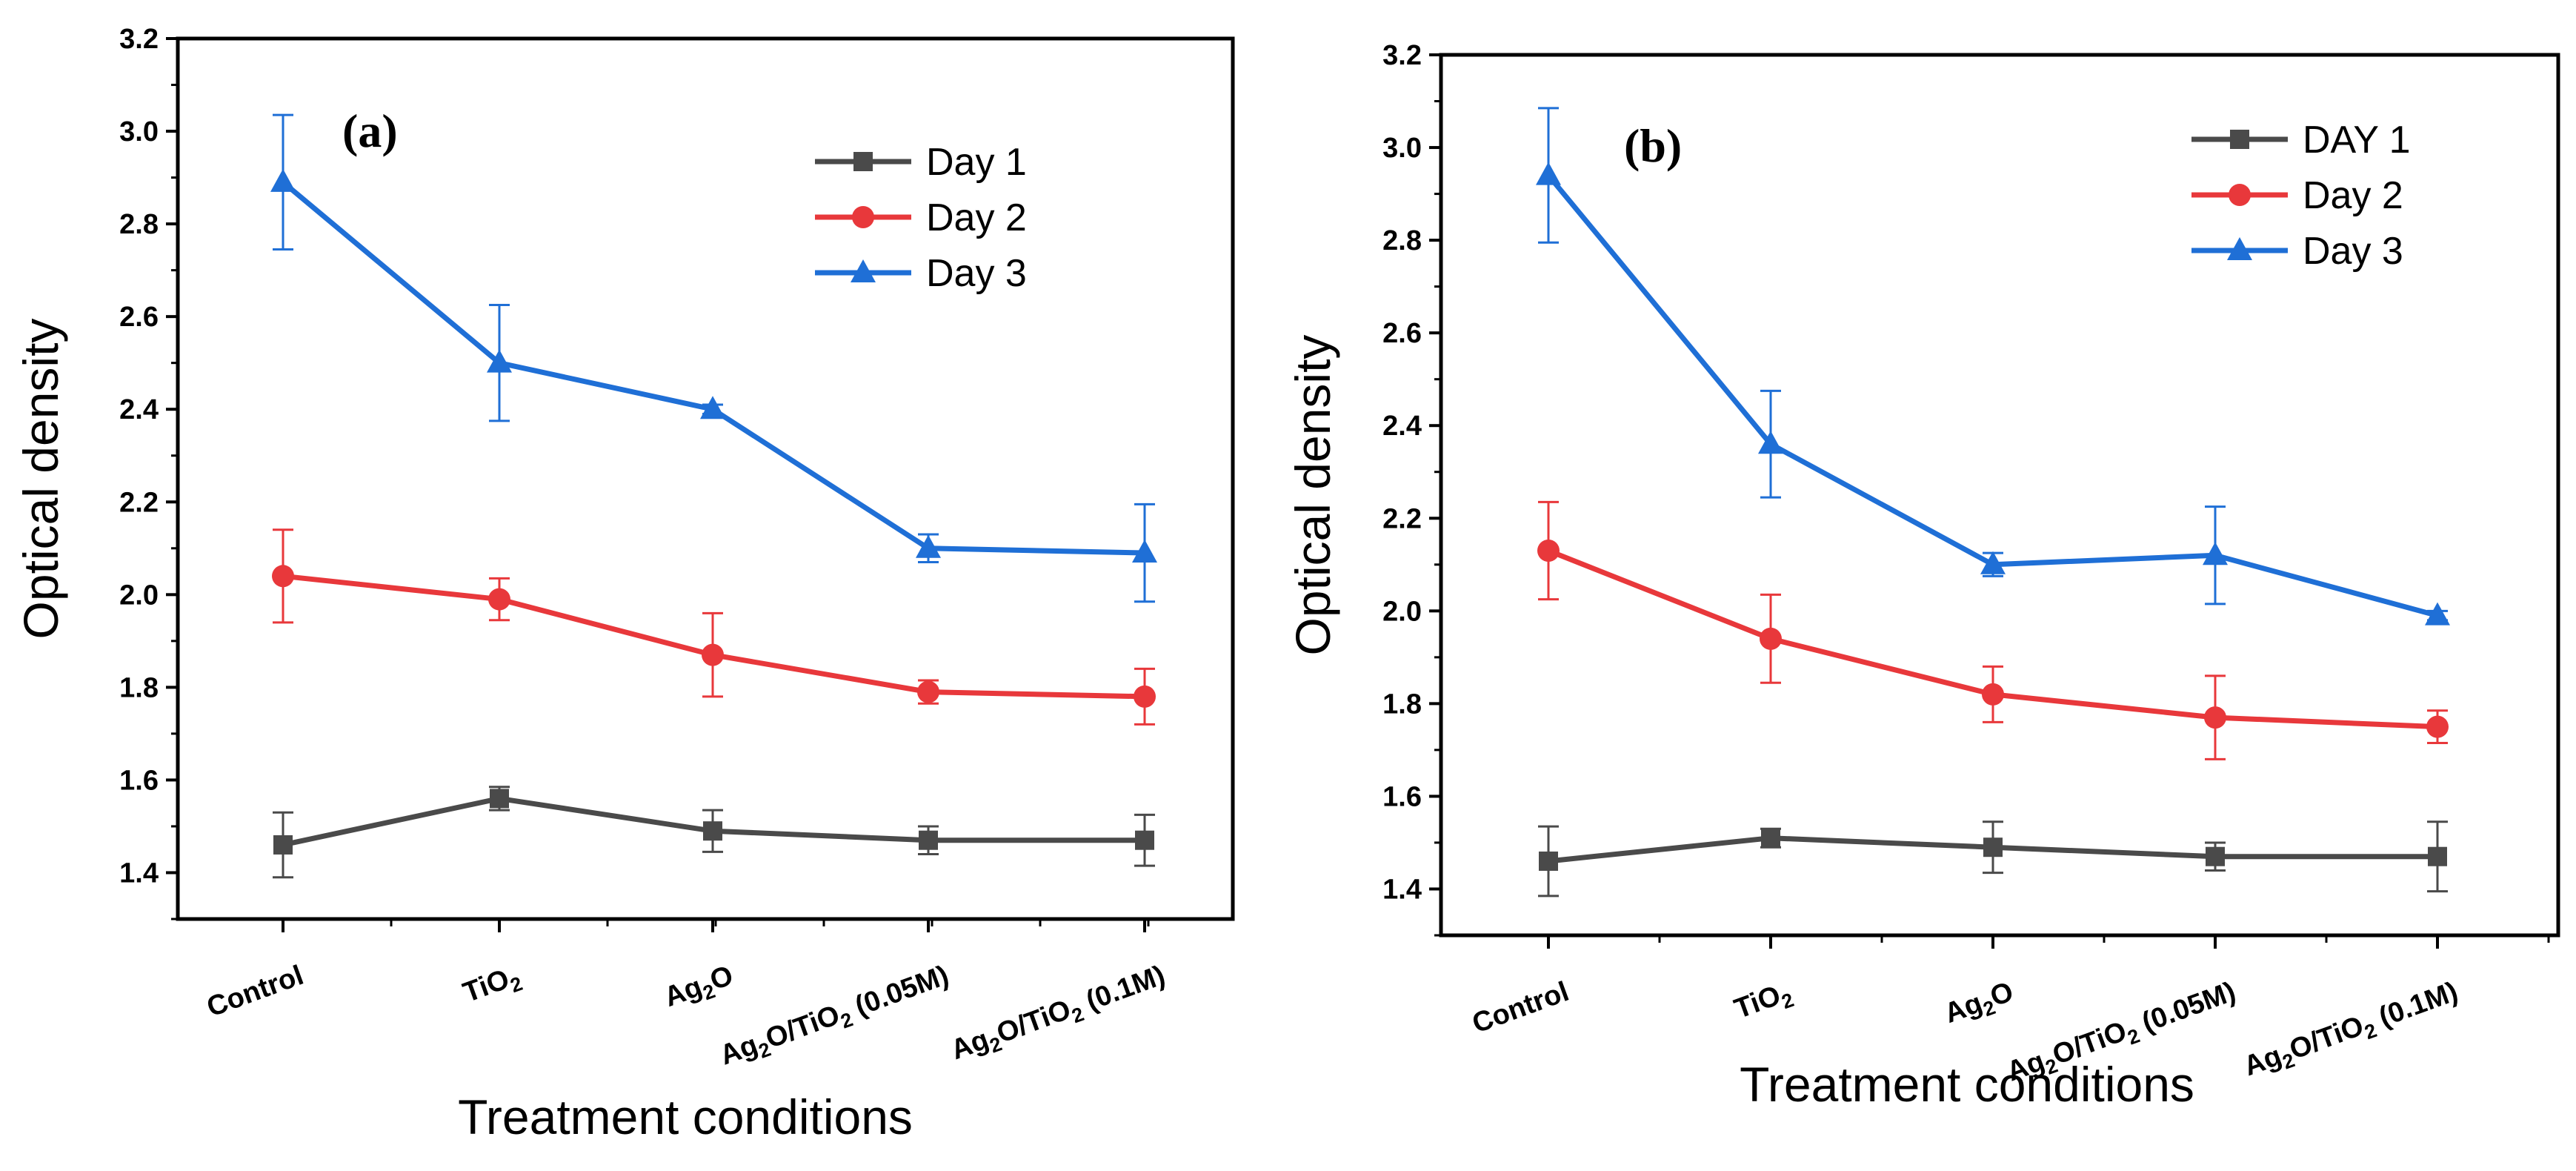 The height and width of the screenshot is (1171, 2576). What do you see at coordinates (977, 162) in the screenshot?
I see `legend-label: Day 1` at bounding box center [977, 162].